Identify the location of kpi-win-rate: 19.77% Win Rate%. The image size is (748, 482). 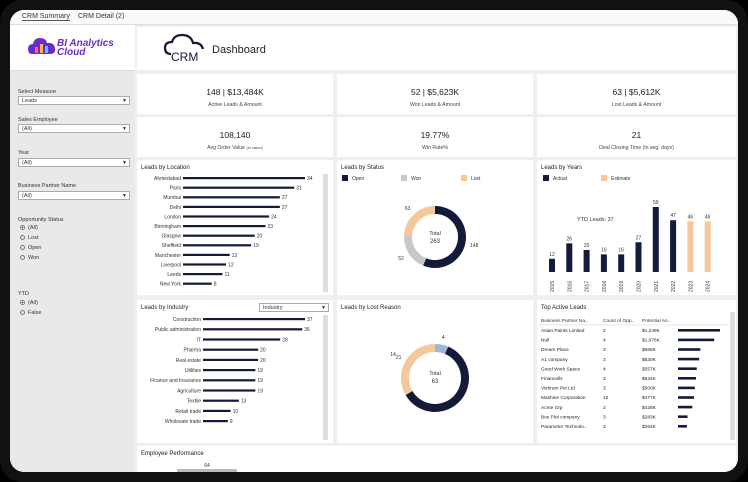
(435, 137).